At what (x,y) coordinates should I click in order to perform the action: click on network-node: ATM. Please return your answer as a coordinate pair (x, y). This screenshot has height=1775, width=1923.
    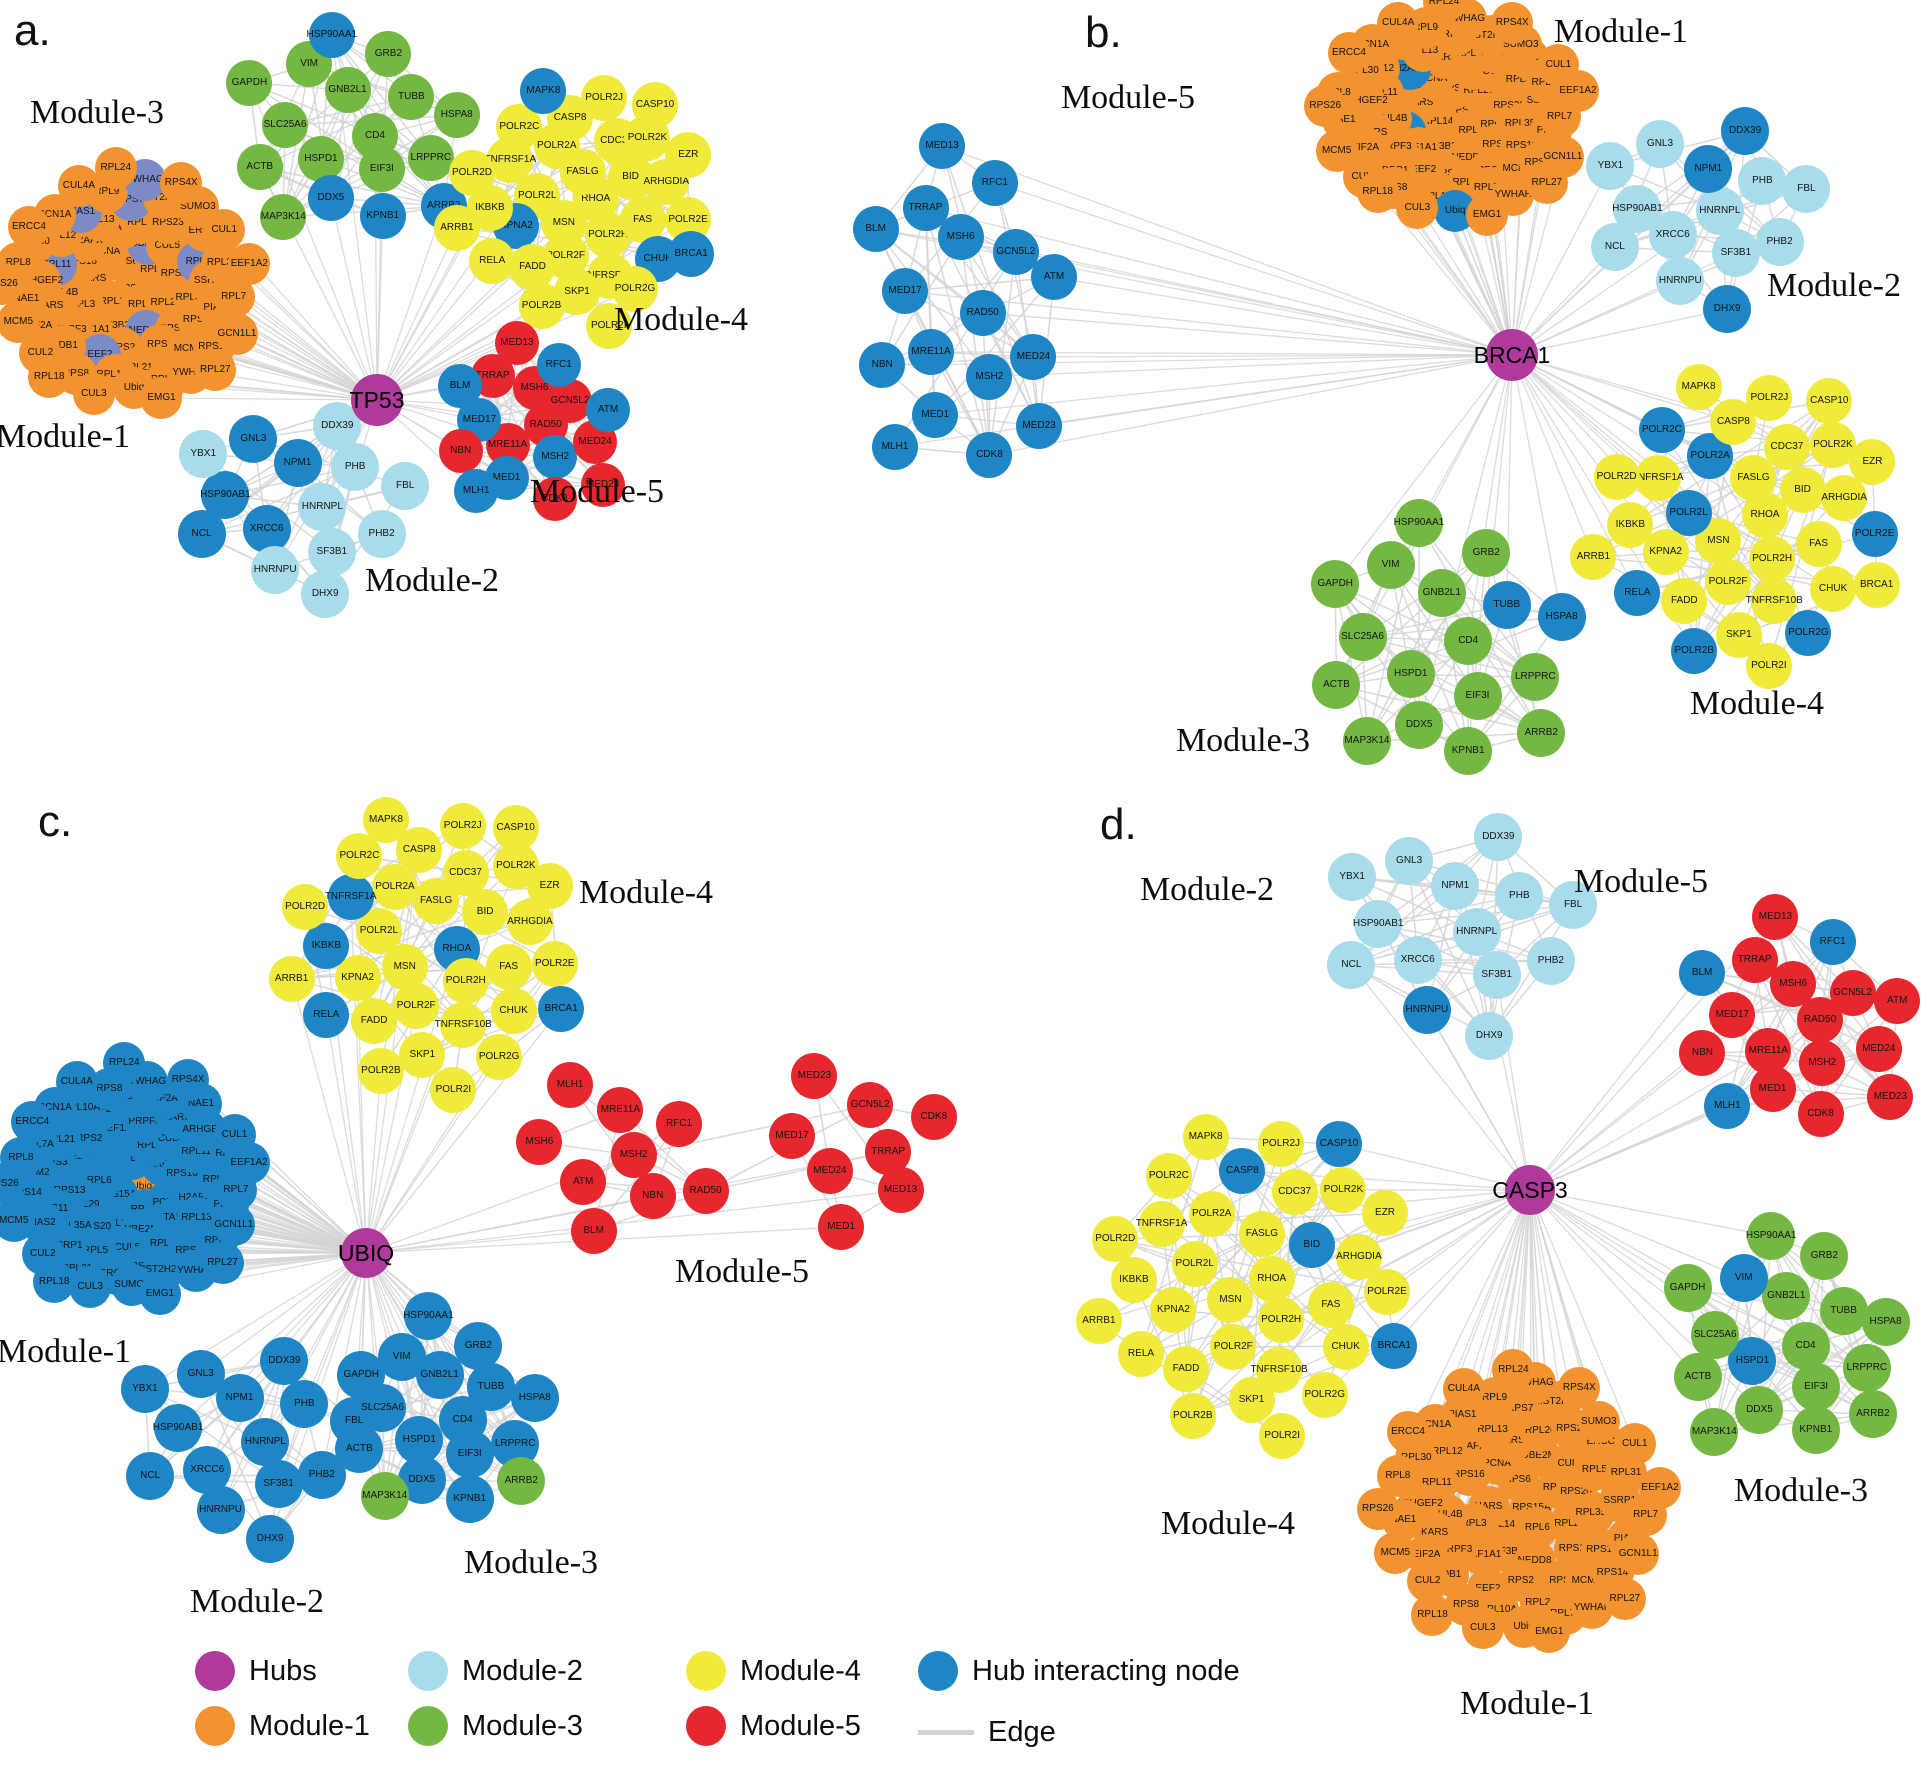
    Looking at the image, I should click on (1053, 277).